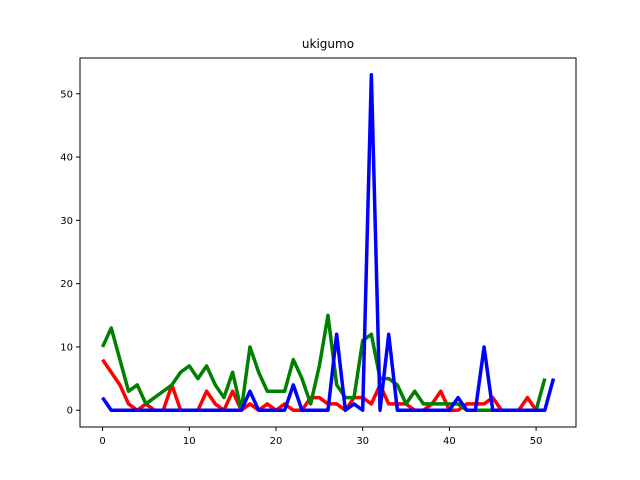  I want to click on y-tick-label: 30, so click(66, 221).